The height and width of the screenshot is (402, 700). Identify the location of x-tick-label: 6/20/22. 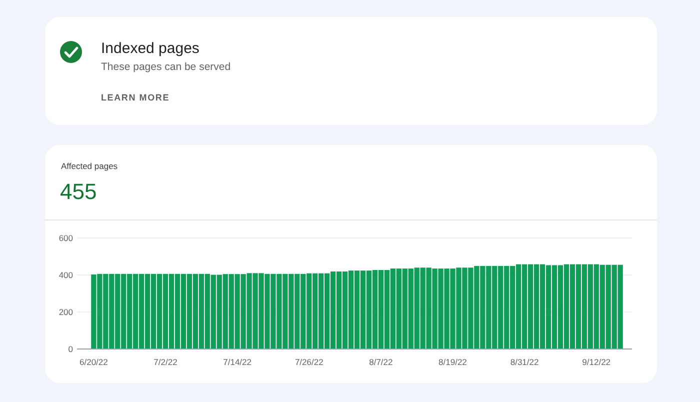
(94, 362).